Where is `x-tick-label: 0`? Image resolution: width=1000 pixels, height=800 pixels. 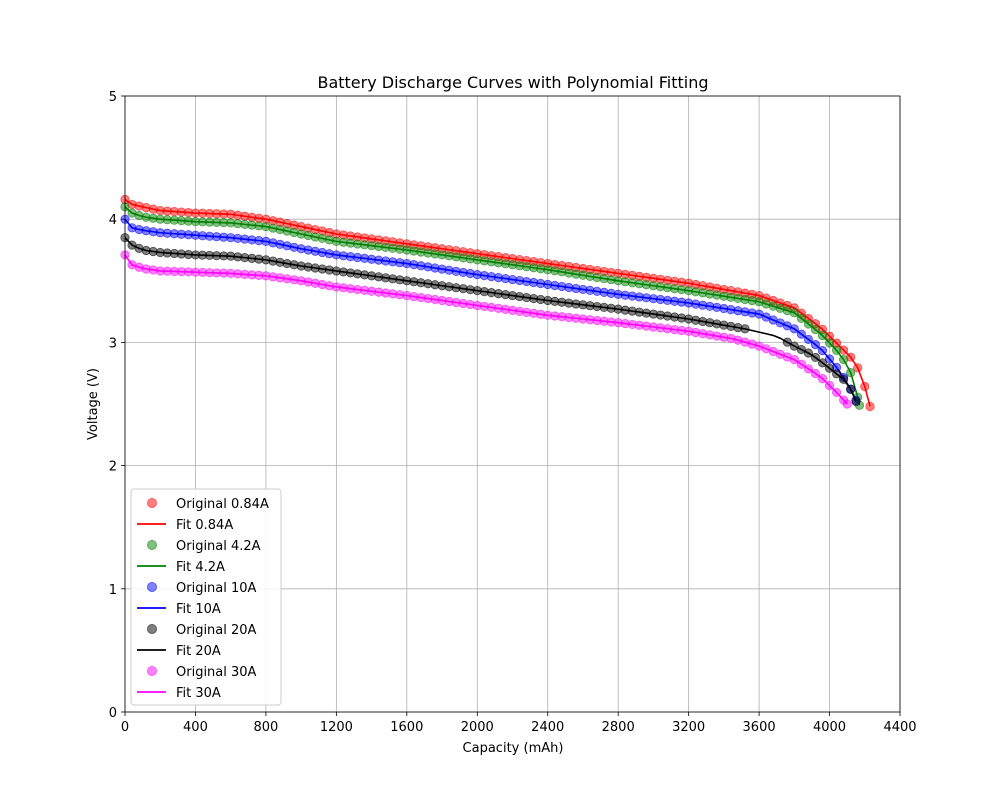
x-tick-label: 0 is located at coordinates (125, 727).